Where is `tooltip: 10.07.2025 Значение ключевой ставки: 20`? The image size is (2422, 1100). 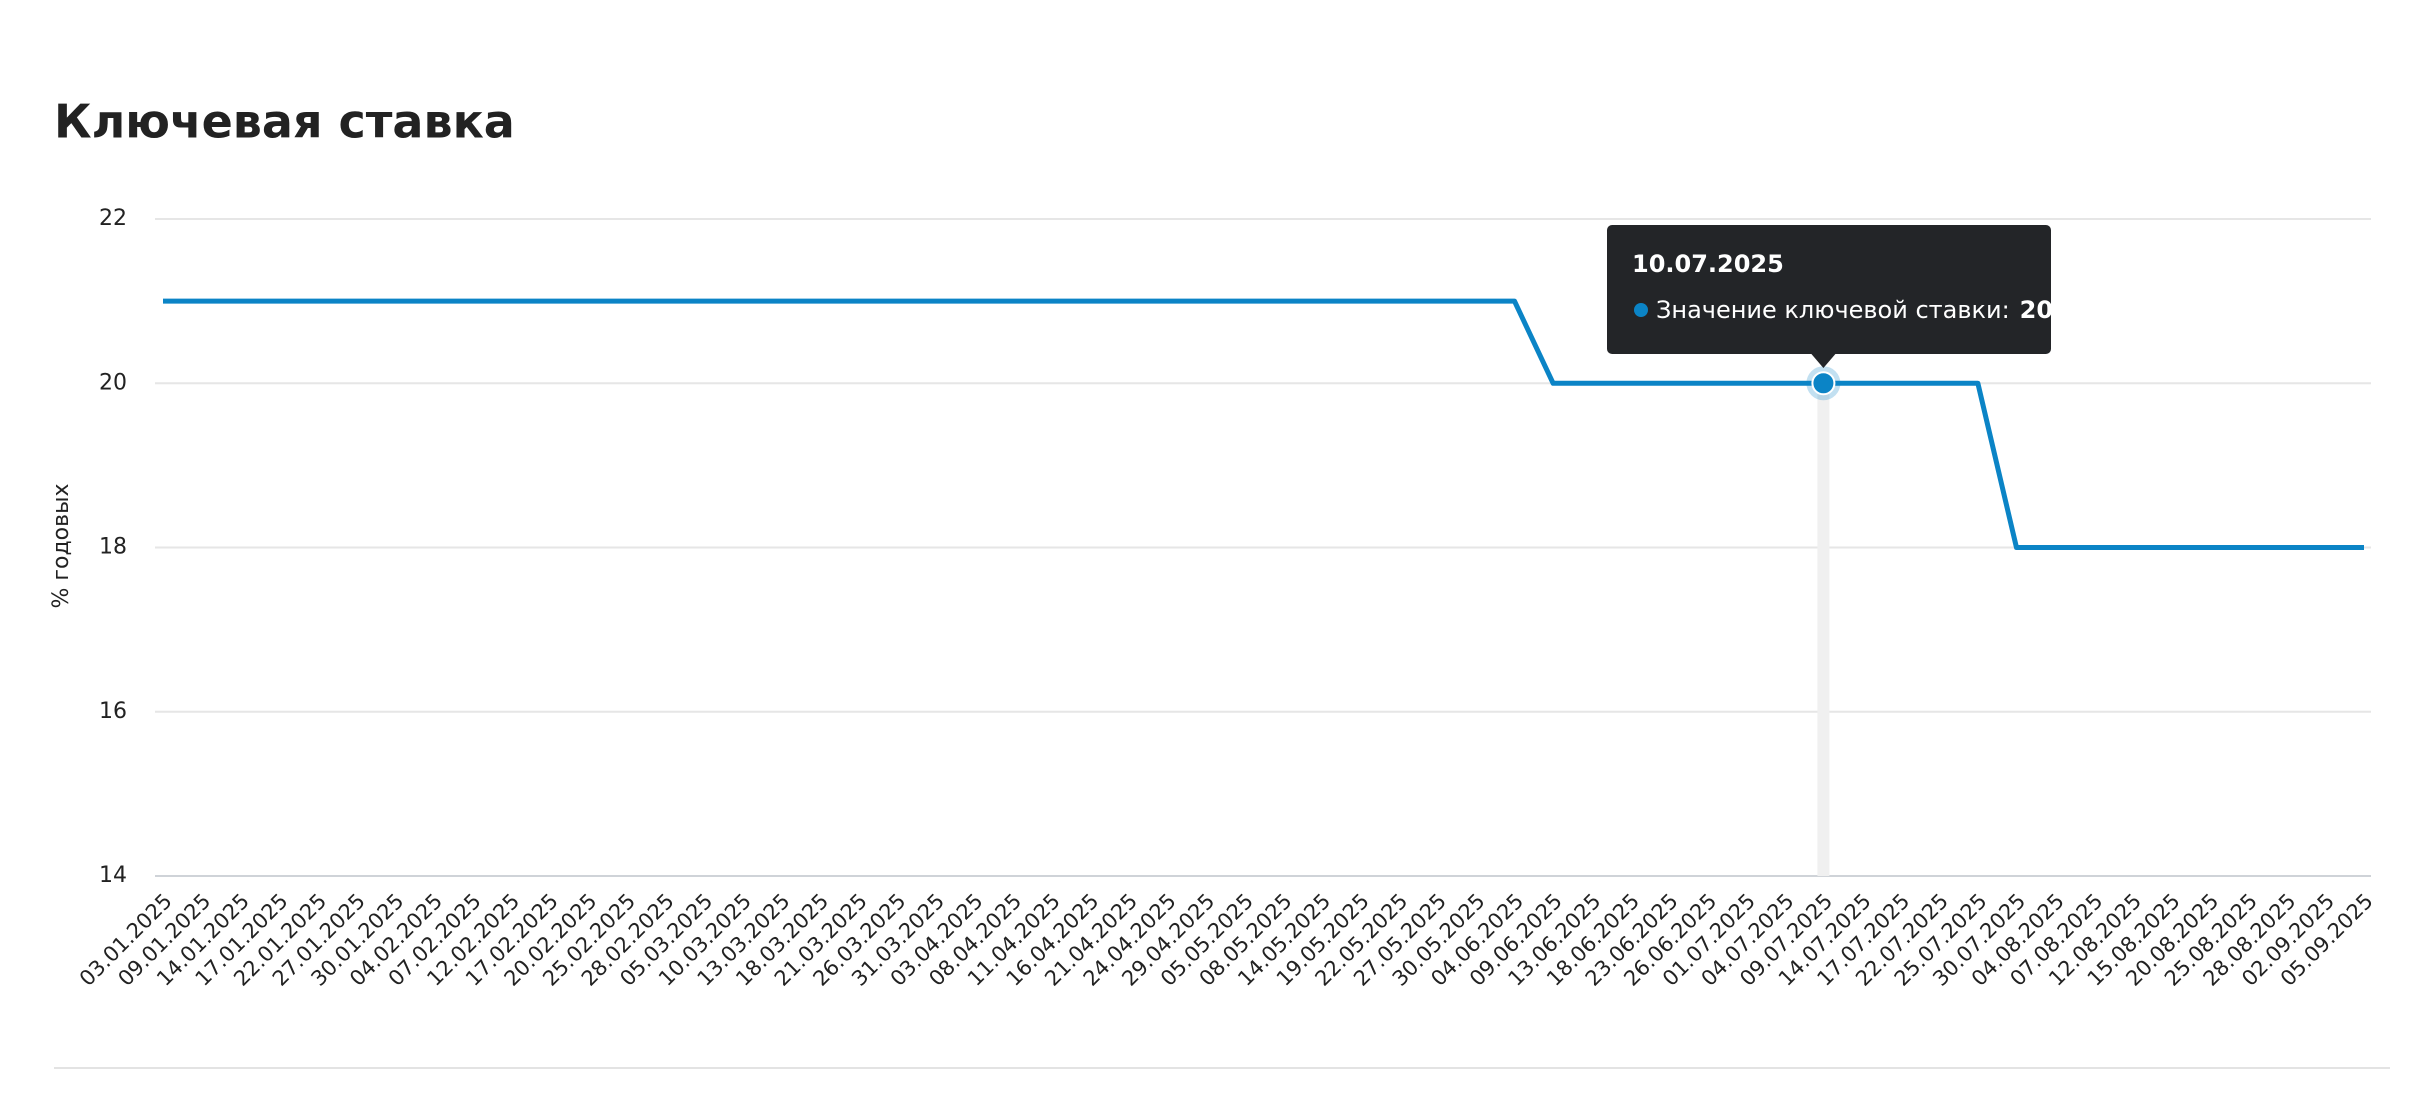
tooltip: 10.07.2025 Значение ключевой ставки: 20 is located at coordinates (1830, 296).